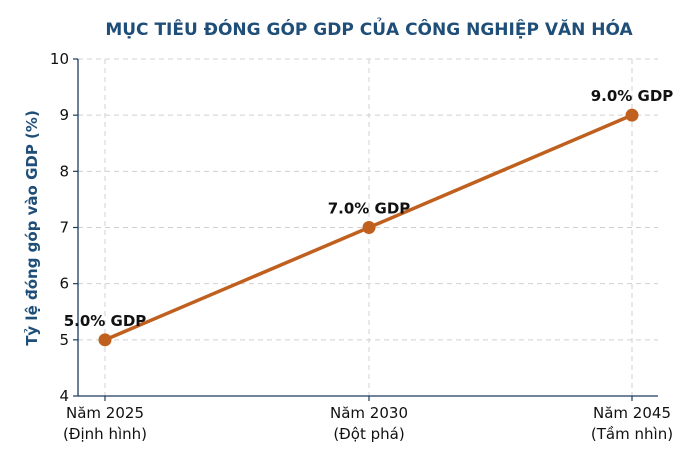 Image resolution: width=700 pixels, height=454 pixels. Describe the element at coordinates (64, 284) in the screenshot. I see `y-tick-label-2: 6` at that location.